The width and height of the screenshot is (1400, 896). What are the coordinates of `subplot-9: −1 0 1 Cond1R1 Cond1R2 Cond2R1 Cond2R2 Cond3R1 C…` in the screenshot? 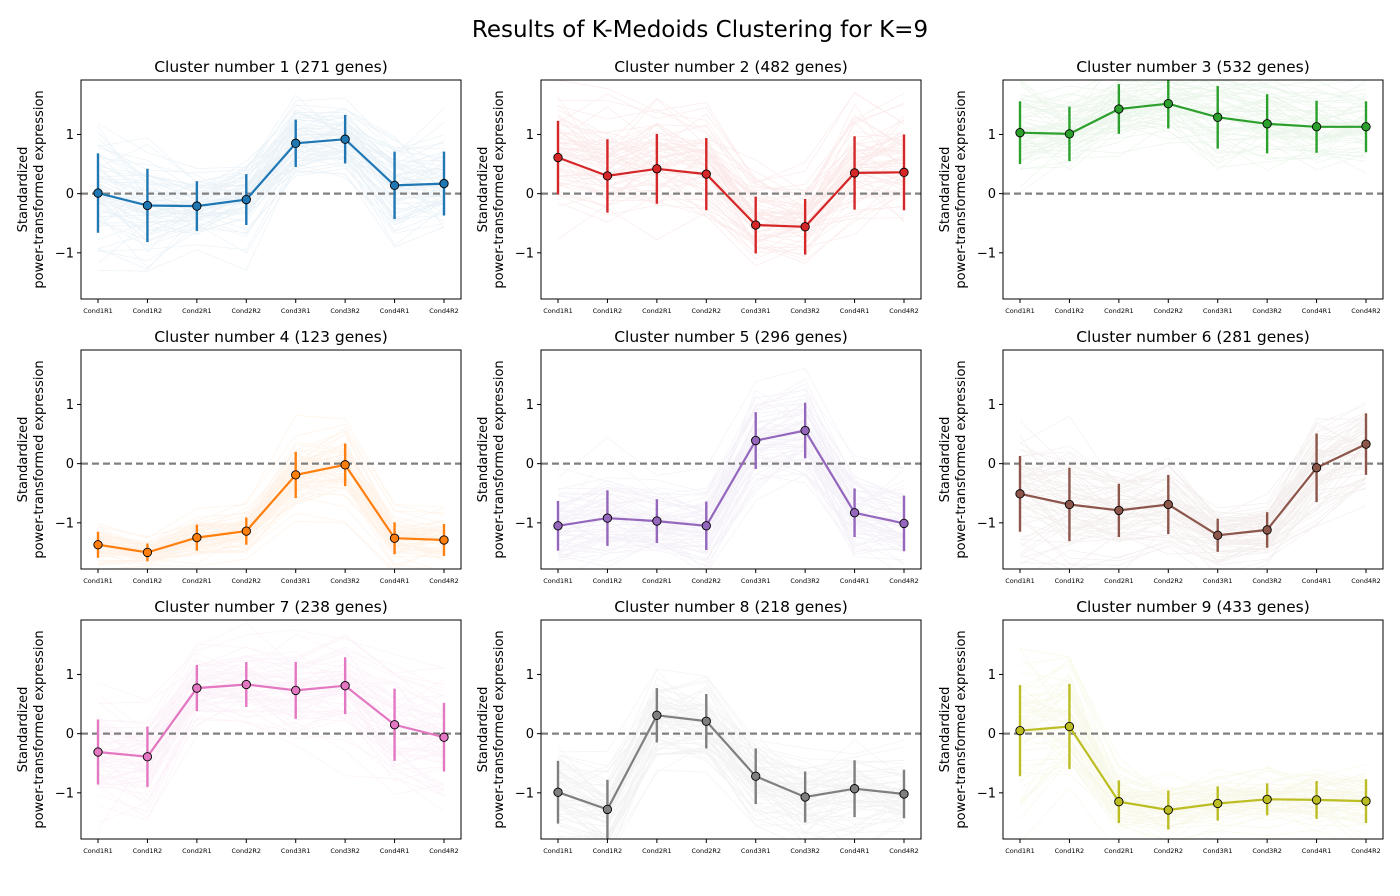 It's located at (1161, 726).